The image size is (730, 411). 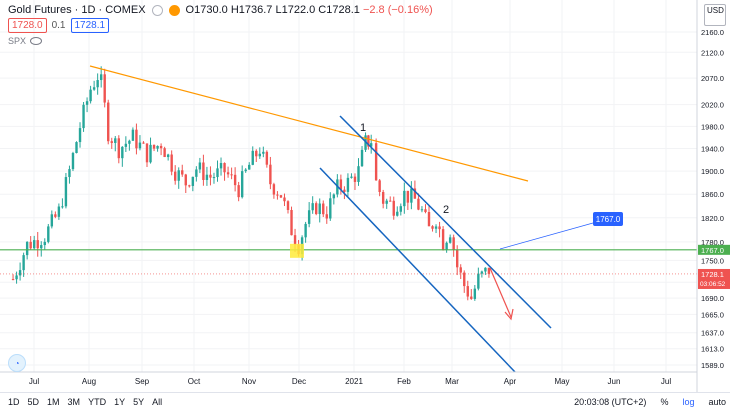 I want to click on open-value: O1730.0, so click(x=206, y=10).